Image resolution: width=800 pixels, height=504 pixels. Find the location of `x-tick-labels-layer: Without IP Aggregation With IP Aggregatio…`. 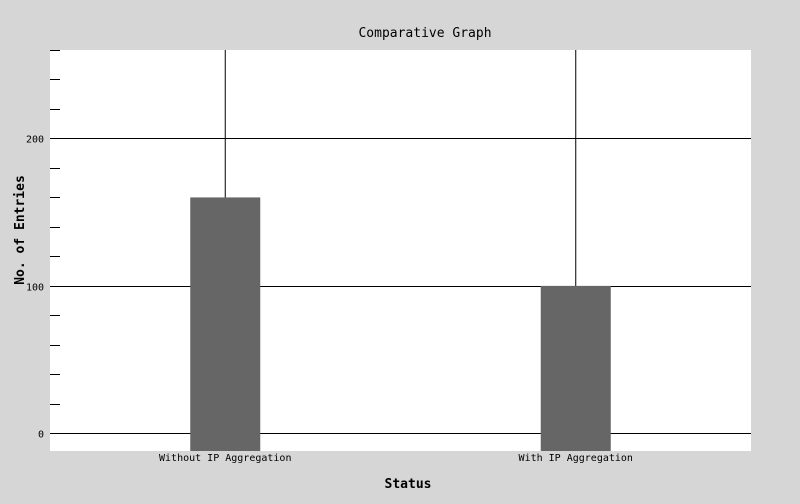

x-tick-labels-layer: Without IP Aggregation With IP Aggregatio… is located at coordinates (396, 458).